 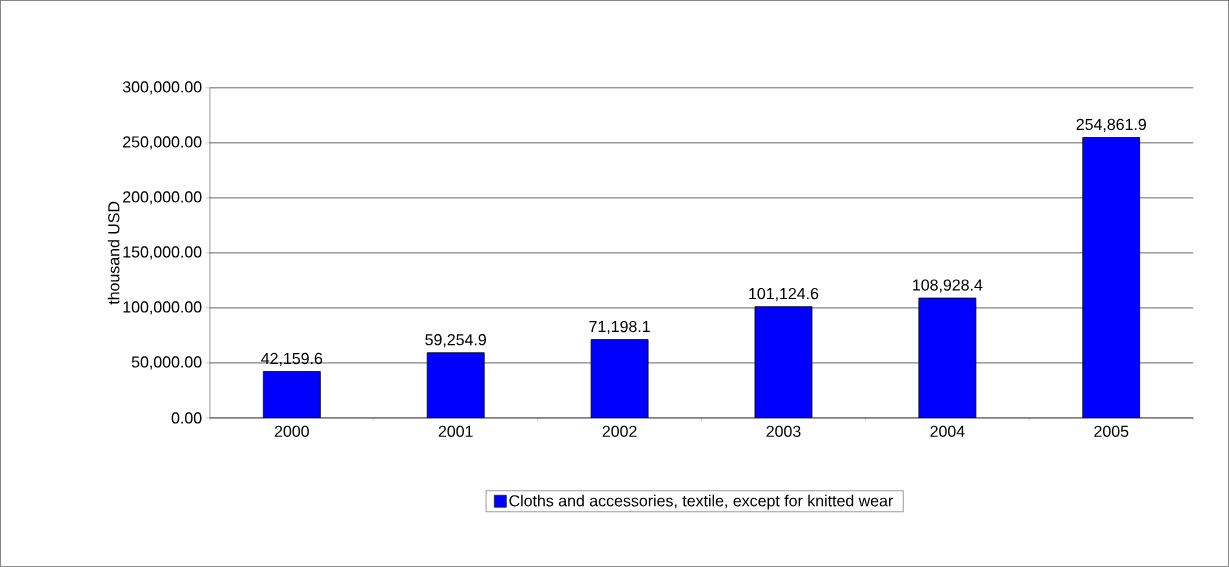 What do you see at coordinates (162, 253) in the screenshot?
I see `y-tick-label: 150,000.00` at bounding box center [162, 253].